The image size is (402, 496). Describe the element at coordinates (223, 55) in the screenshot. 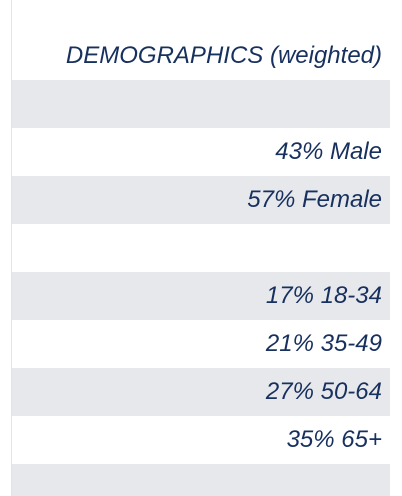

I see `table-header: DEMOGRAPHICS (weighted)` at that location.